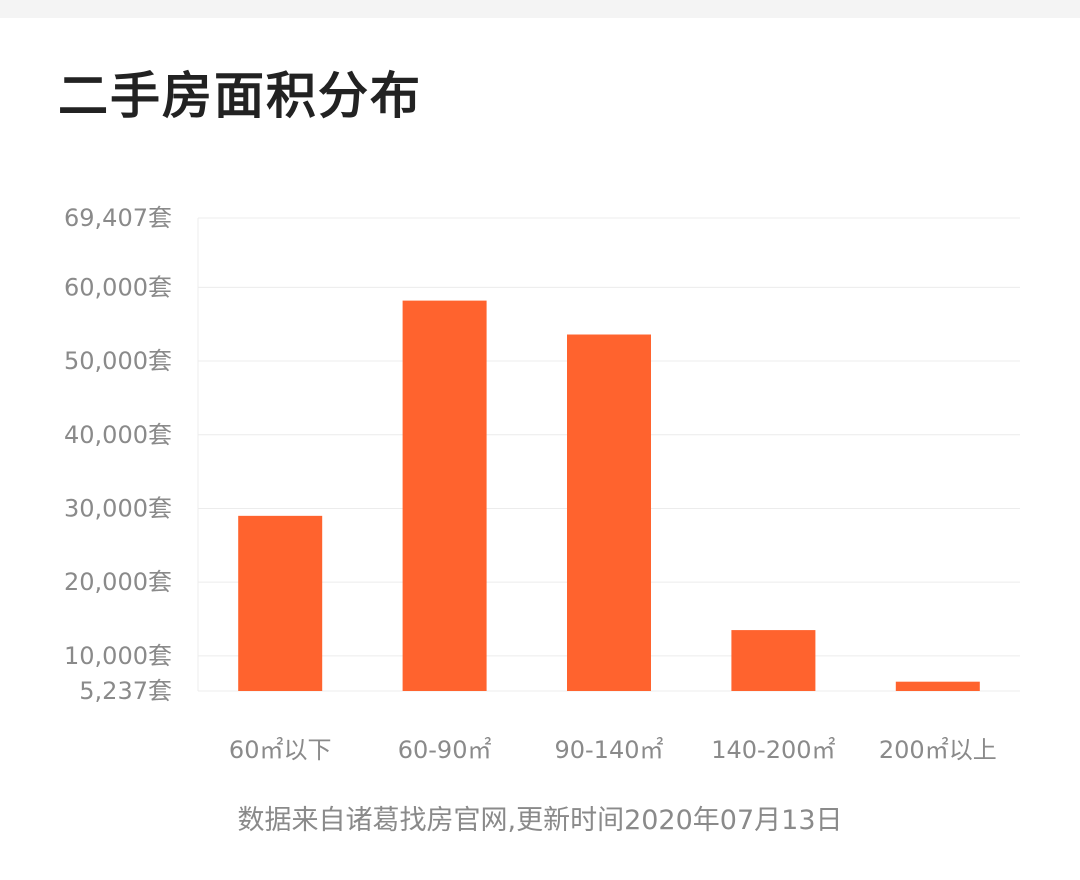 Image resolution: width=1080 pixels, height=880 pixels. I want to click on y-tick-label: 10,000套, so click(118, 656).